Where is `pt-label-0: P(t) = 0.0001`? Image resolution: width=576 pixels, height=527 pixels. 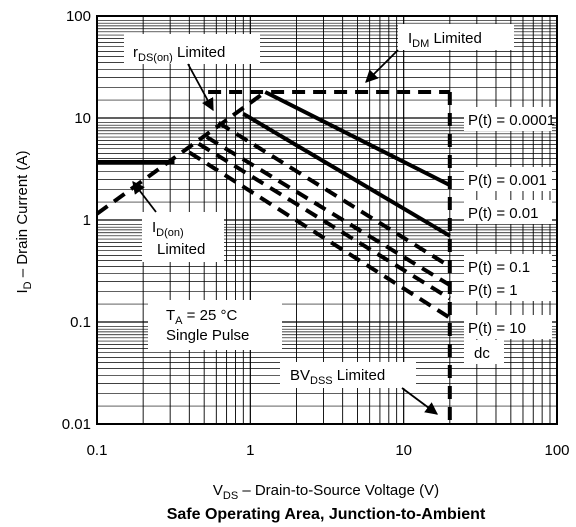 pt-label-0: P(t) = 0.0001 is located at coordinates (511, 120).